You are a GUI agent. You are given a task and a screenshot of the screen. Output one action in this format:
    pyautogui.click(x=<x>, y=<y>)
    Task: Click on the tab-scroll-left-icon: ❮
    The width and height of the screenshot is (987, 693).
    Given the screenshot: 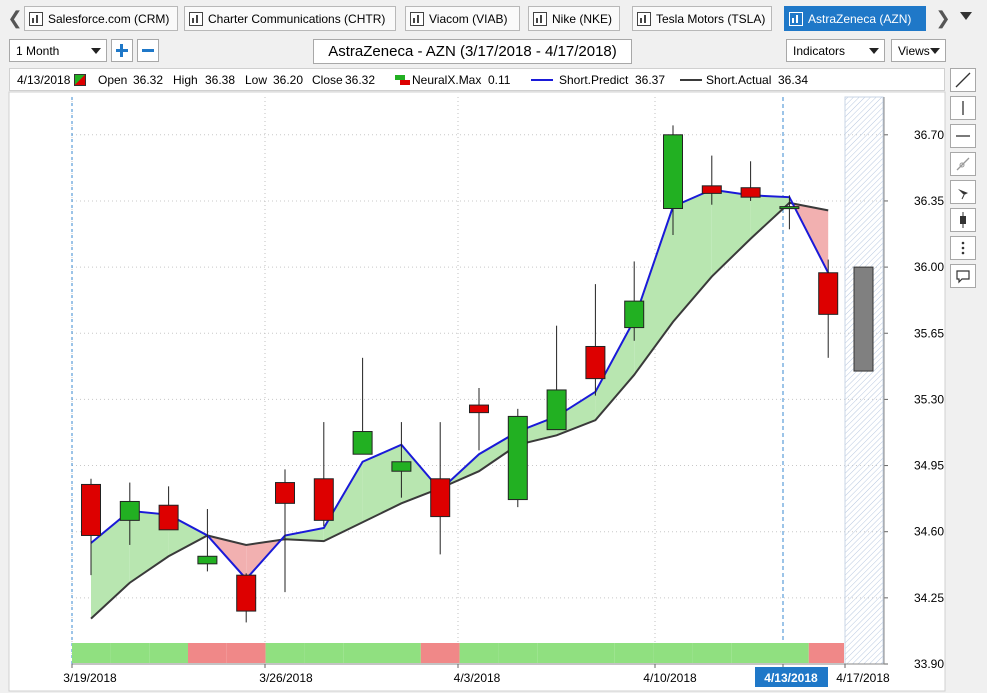 What is the action you would take?
    pyautogui.click(x=15, y=17)
    